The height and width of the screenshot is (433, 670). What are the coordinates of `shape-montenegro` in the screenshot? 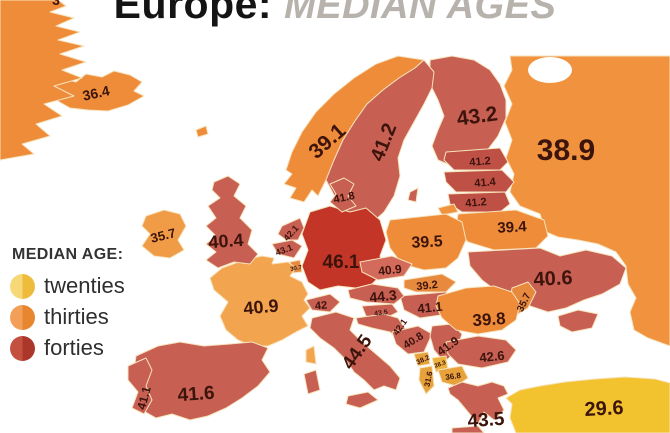 It's located at (422, 359).